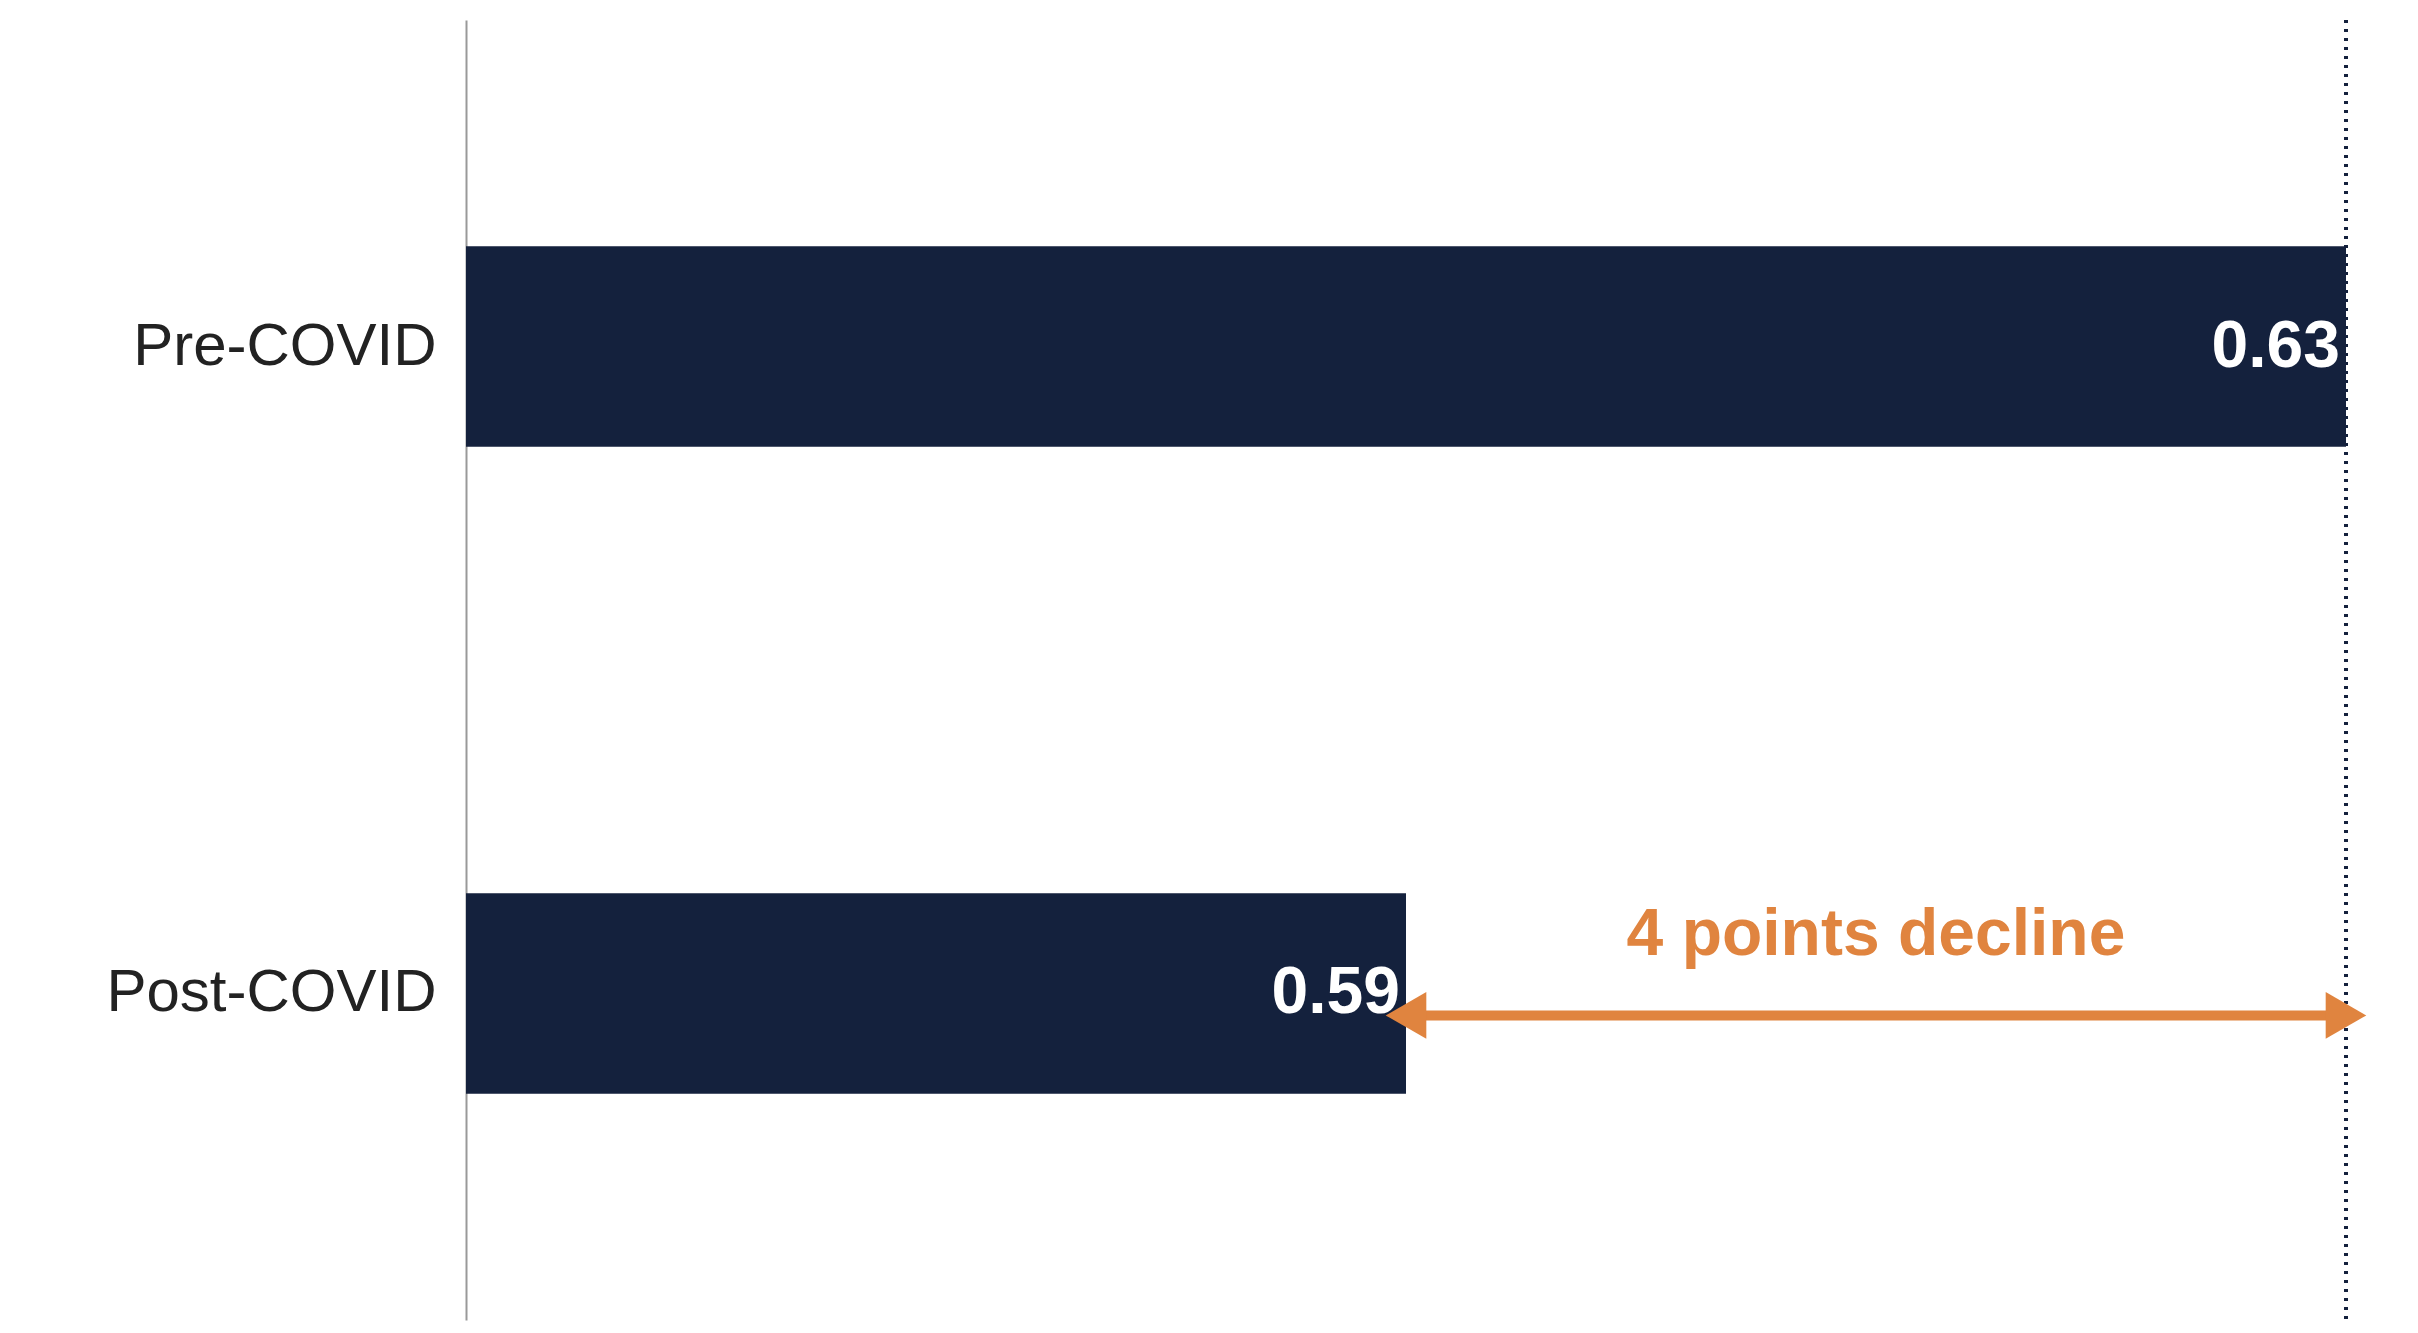  I want to click on data-label: 0.59, so click(1335, 990).